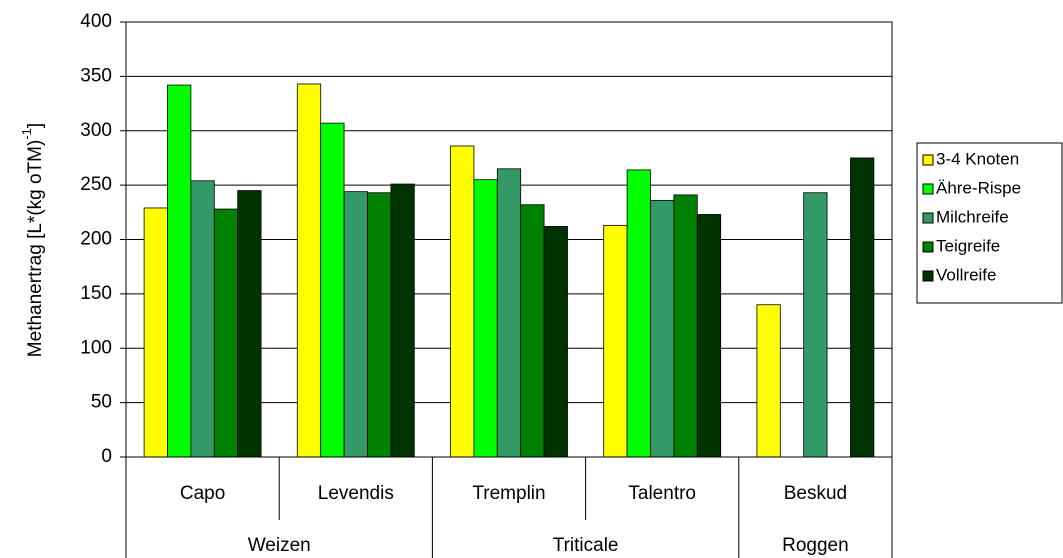 The height and width of the screenshot is (558, 1063). I want to click on legend-box, so click(989, 223).